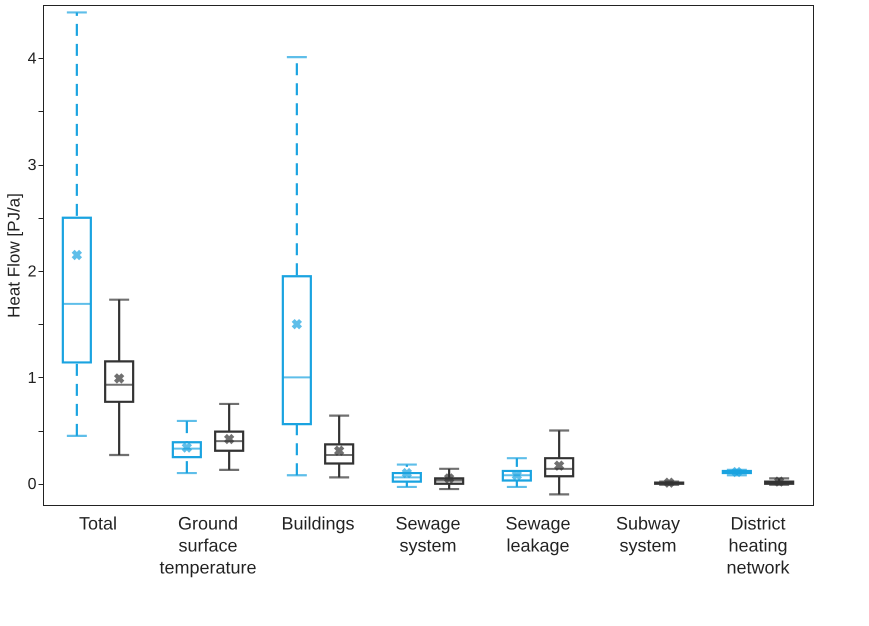 This screenshot has width=869, height=626. I want to click on y-tick-label: 3, so click(32, 165).